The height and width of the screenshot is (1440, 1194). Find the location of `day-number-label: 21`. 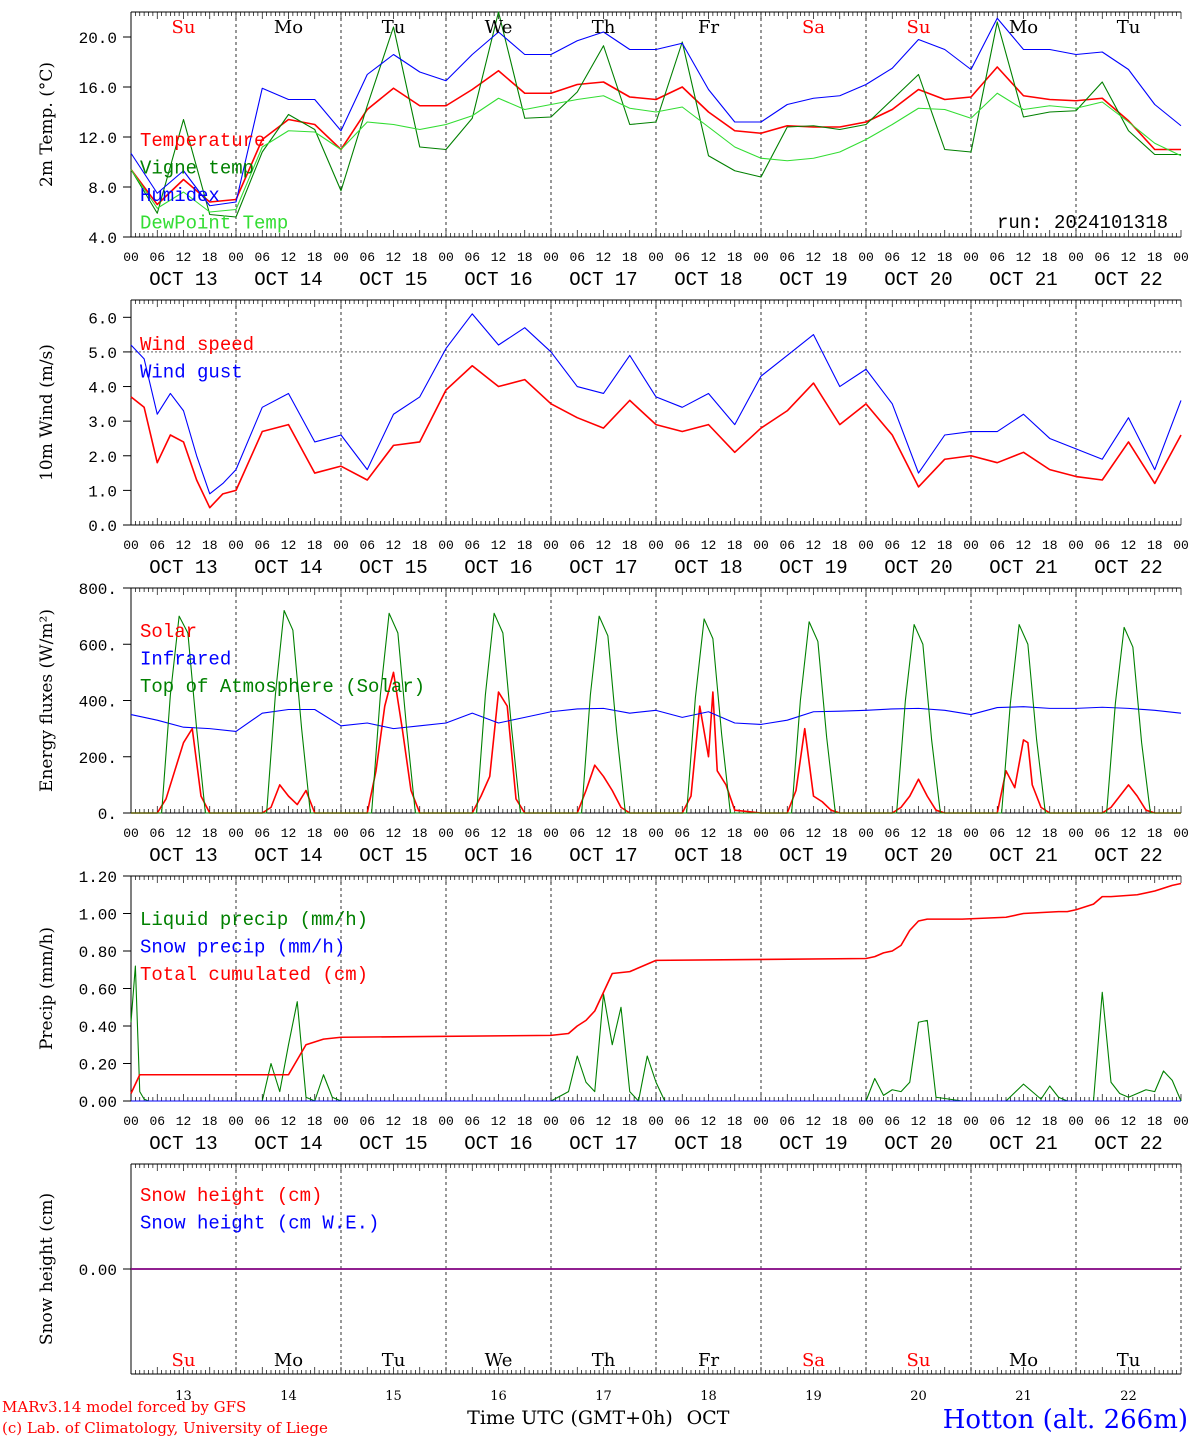

day-number-label: 21 is located at coordinates (1023, 1396).